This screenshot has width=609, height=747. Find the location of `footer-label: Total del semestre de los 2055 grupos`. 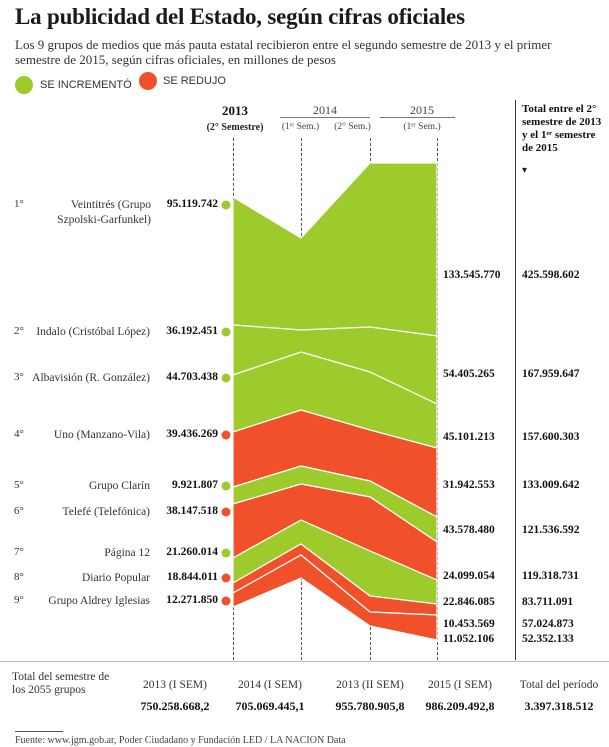

footer-label: Total del semestre de los 2055 grupos is located at coordinates (61, 683).